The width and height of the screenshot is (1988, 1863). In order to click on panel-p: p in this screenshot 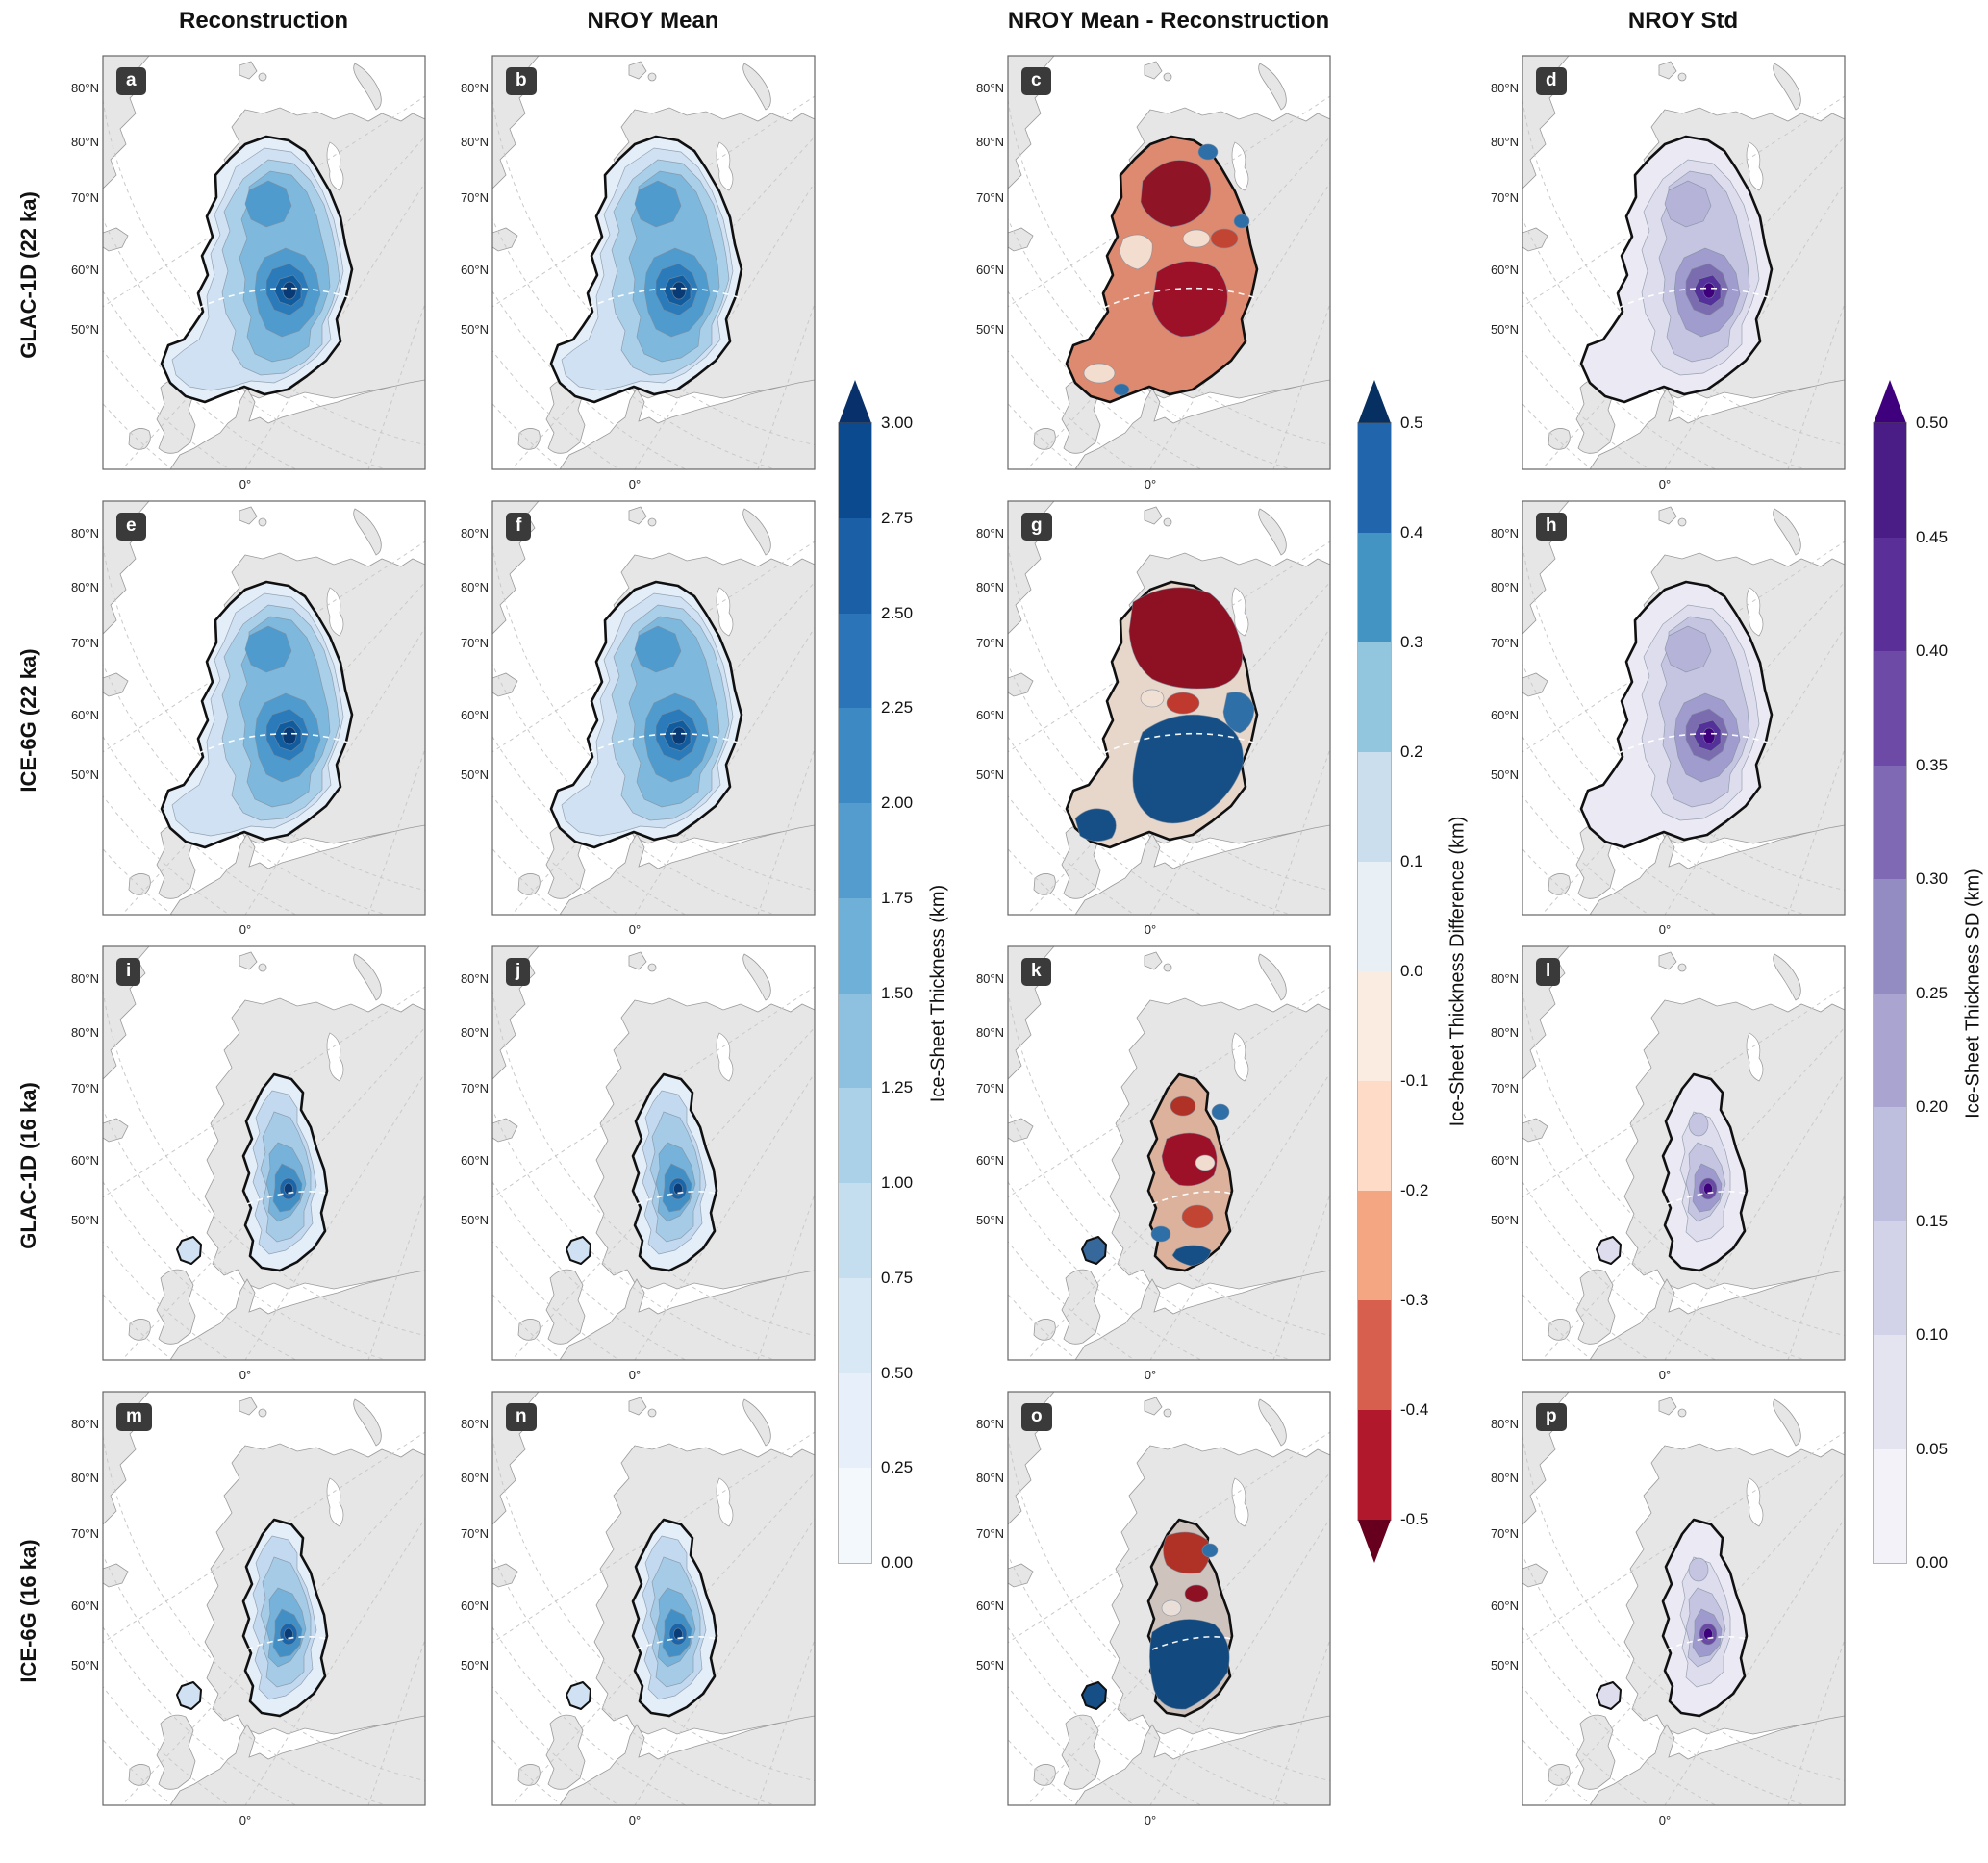, I will do `click(1666, 1610)`.